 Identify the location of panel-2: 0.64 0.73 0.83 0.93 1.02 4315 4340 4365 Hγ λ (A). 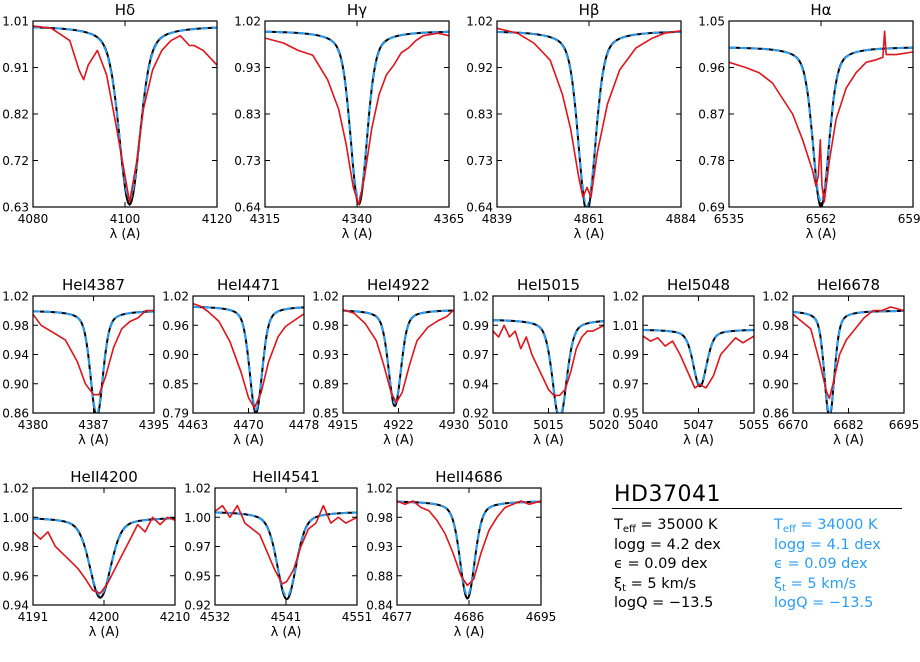
(349, 121).